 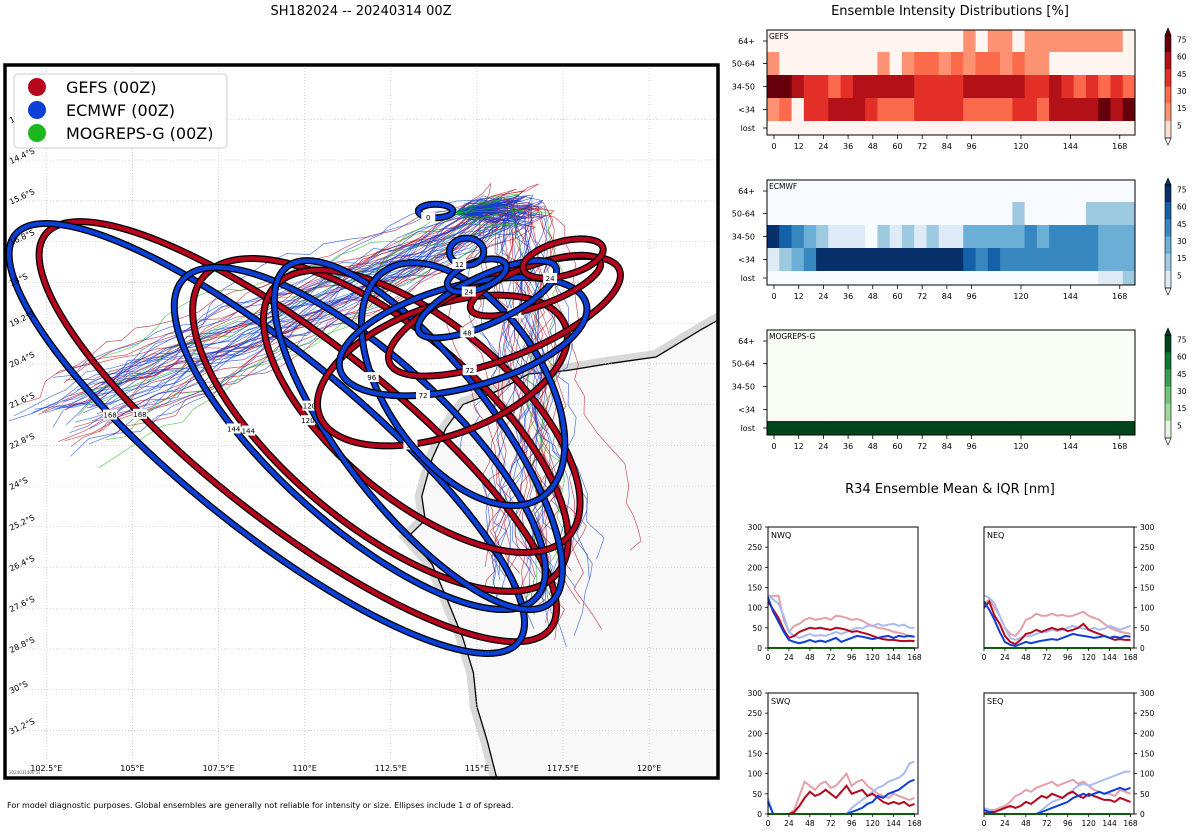 What do you see at coordinates (1179, 275) in the screenshot?
I see `colorbar-label-5: 5` at bounding box center [1179, 275].